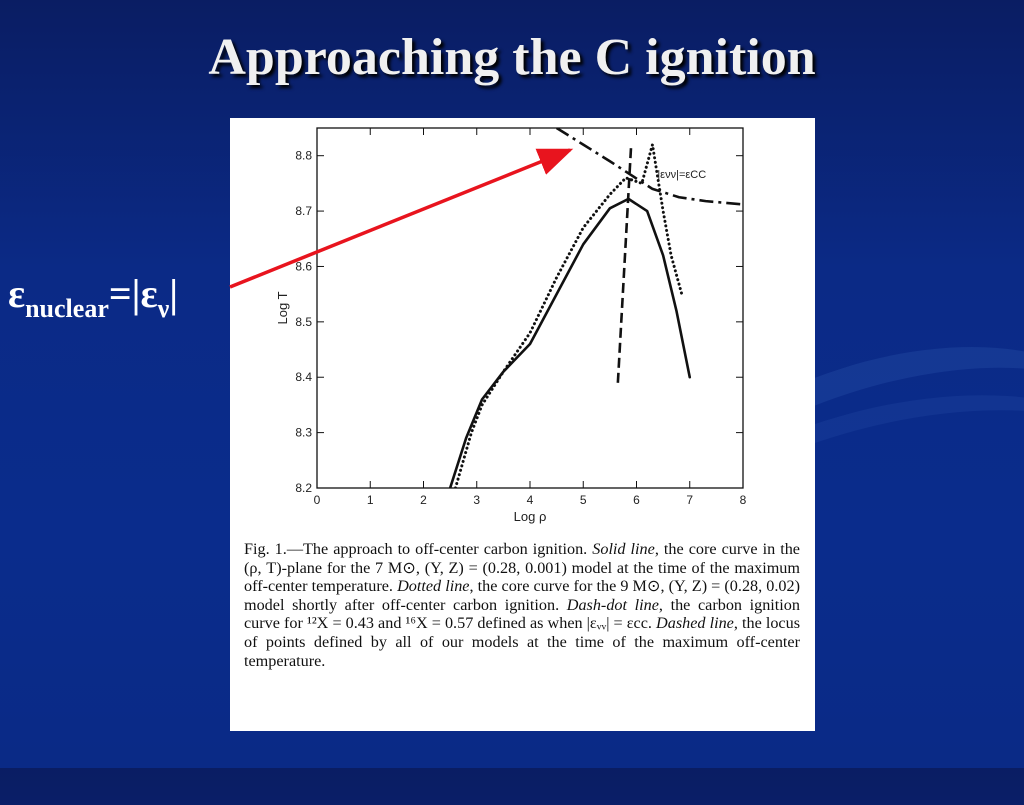  What do you see at coordinates (695, 623) in the screenshot?
I see `caption-dashed-line: Dashed line` at bounding box center [695, 623].